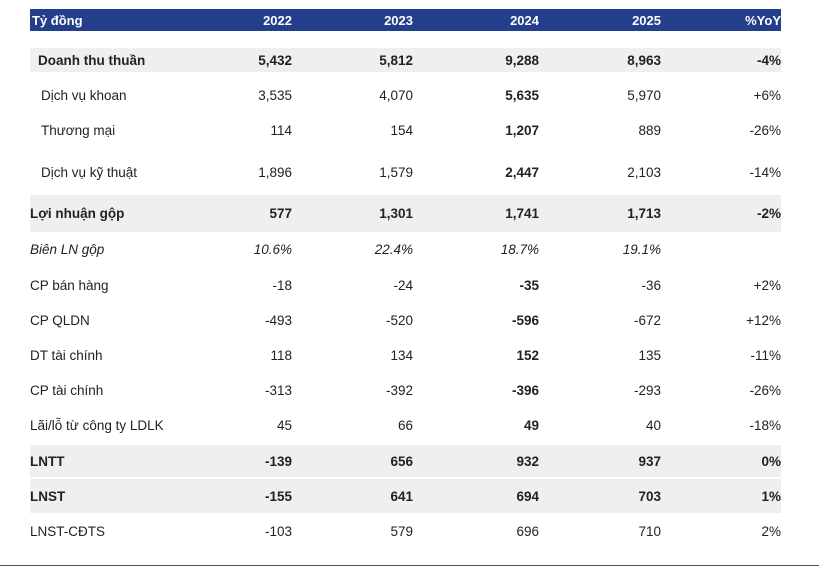 This screenshot has height=569, width=819. I want to click on cell-2022: 45, so click(284, 425).